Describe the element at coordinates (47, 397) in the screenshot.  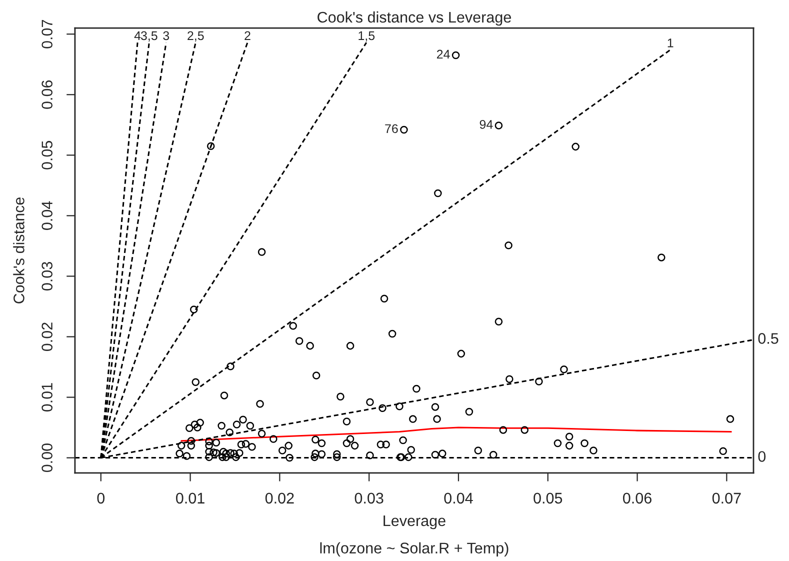
I see `y-tick-label: 0.01` at that location.